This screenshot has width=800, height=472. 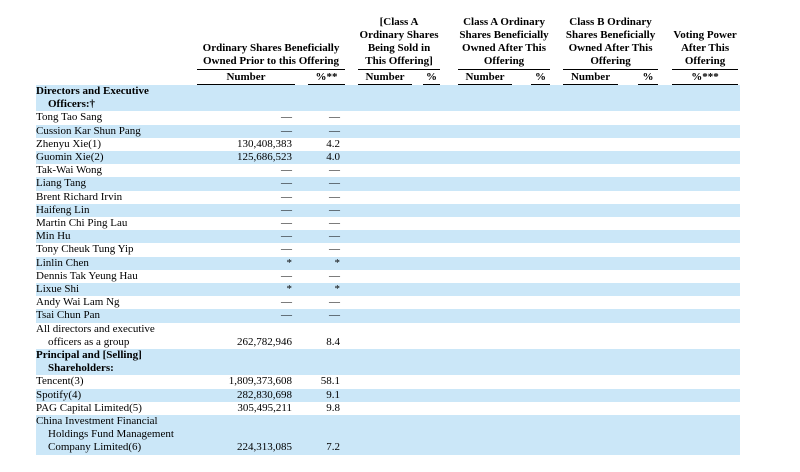 I want to click on prior-number-cell: 1,809,373,608, so click(x=260, y=381).